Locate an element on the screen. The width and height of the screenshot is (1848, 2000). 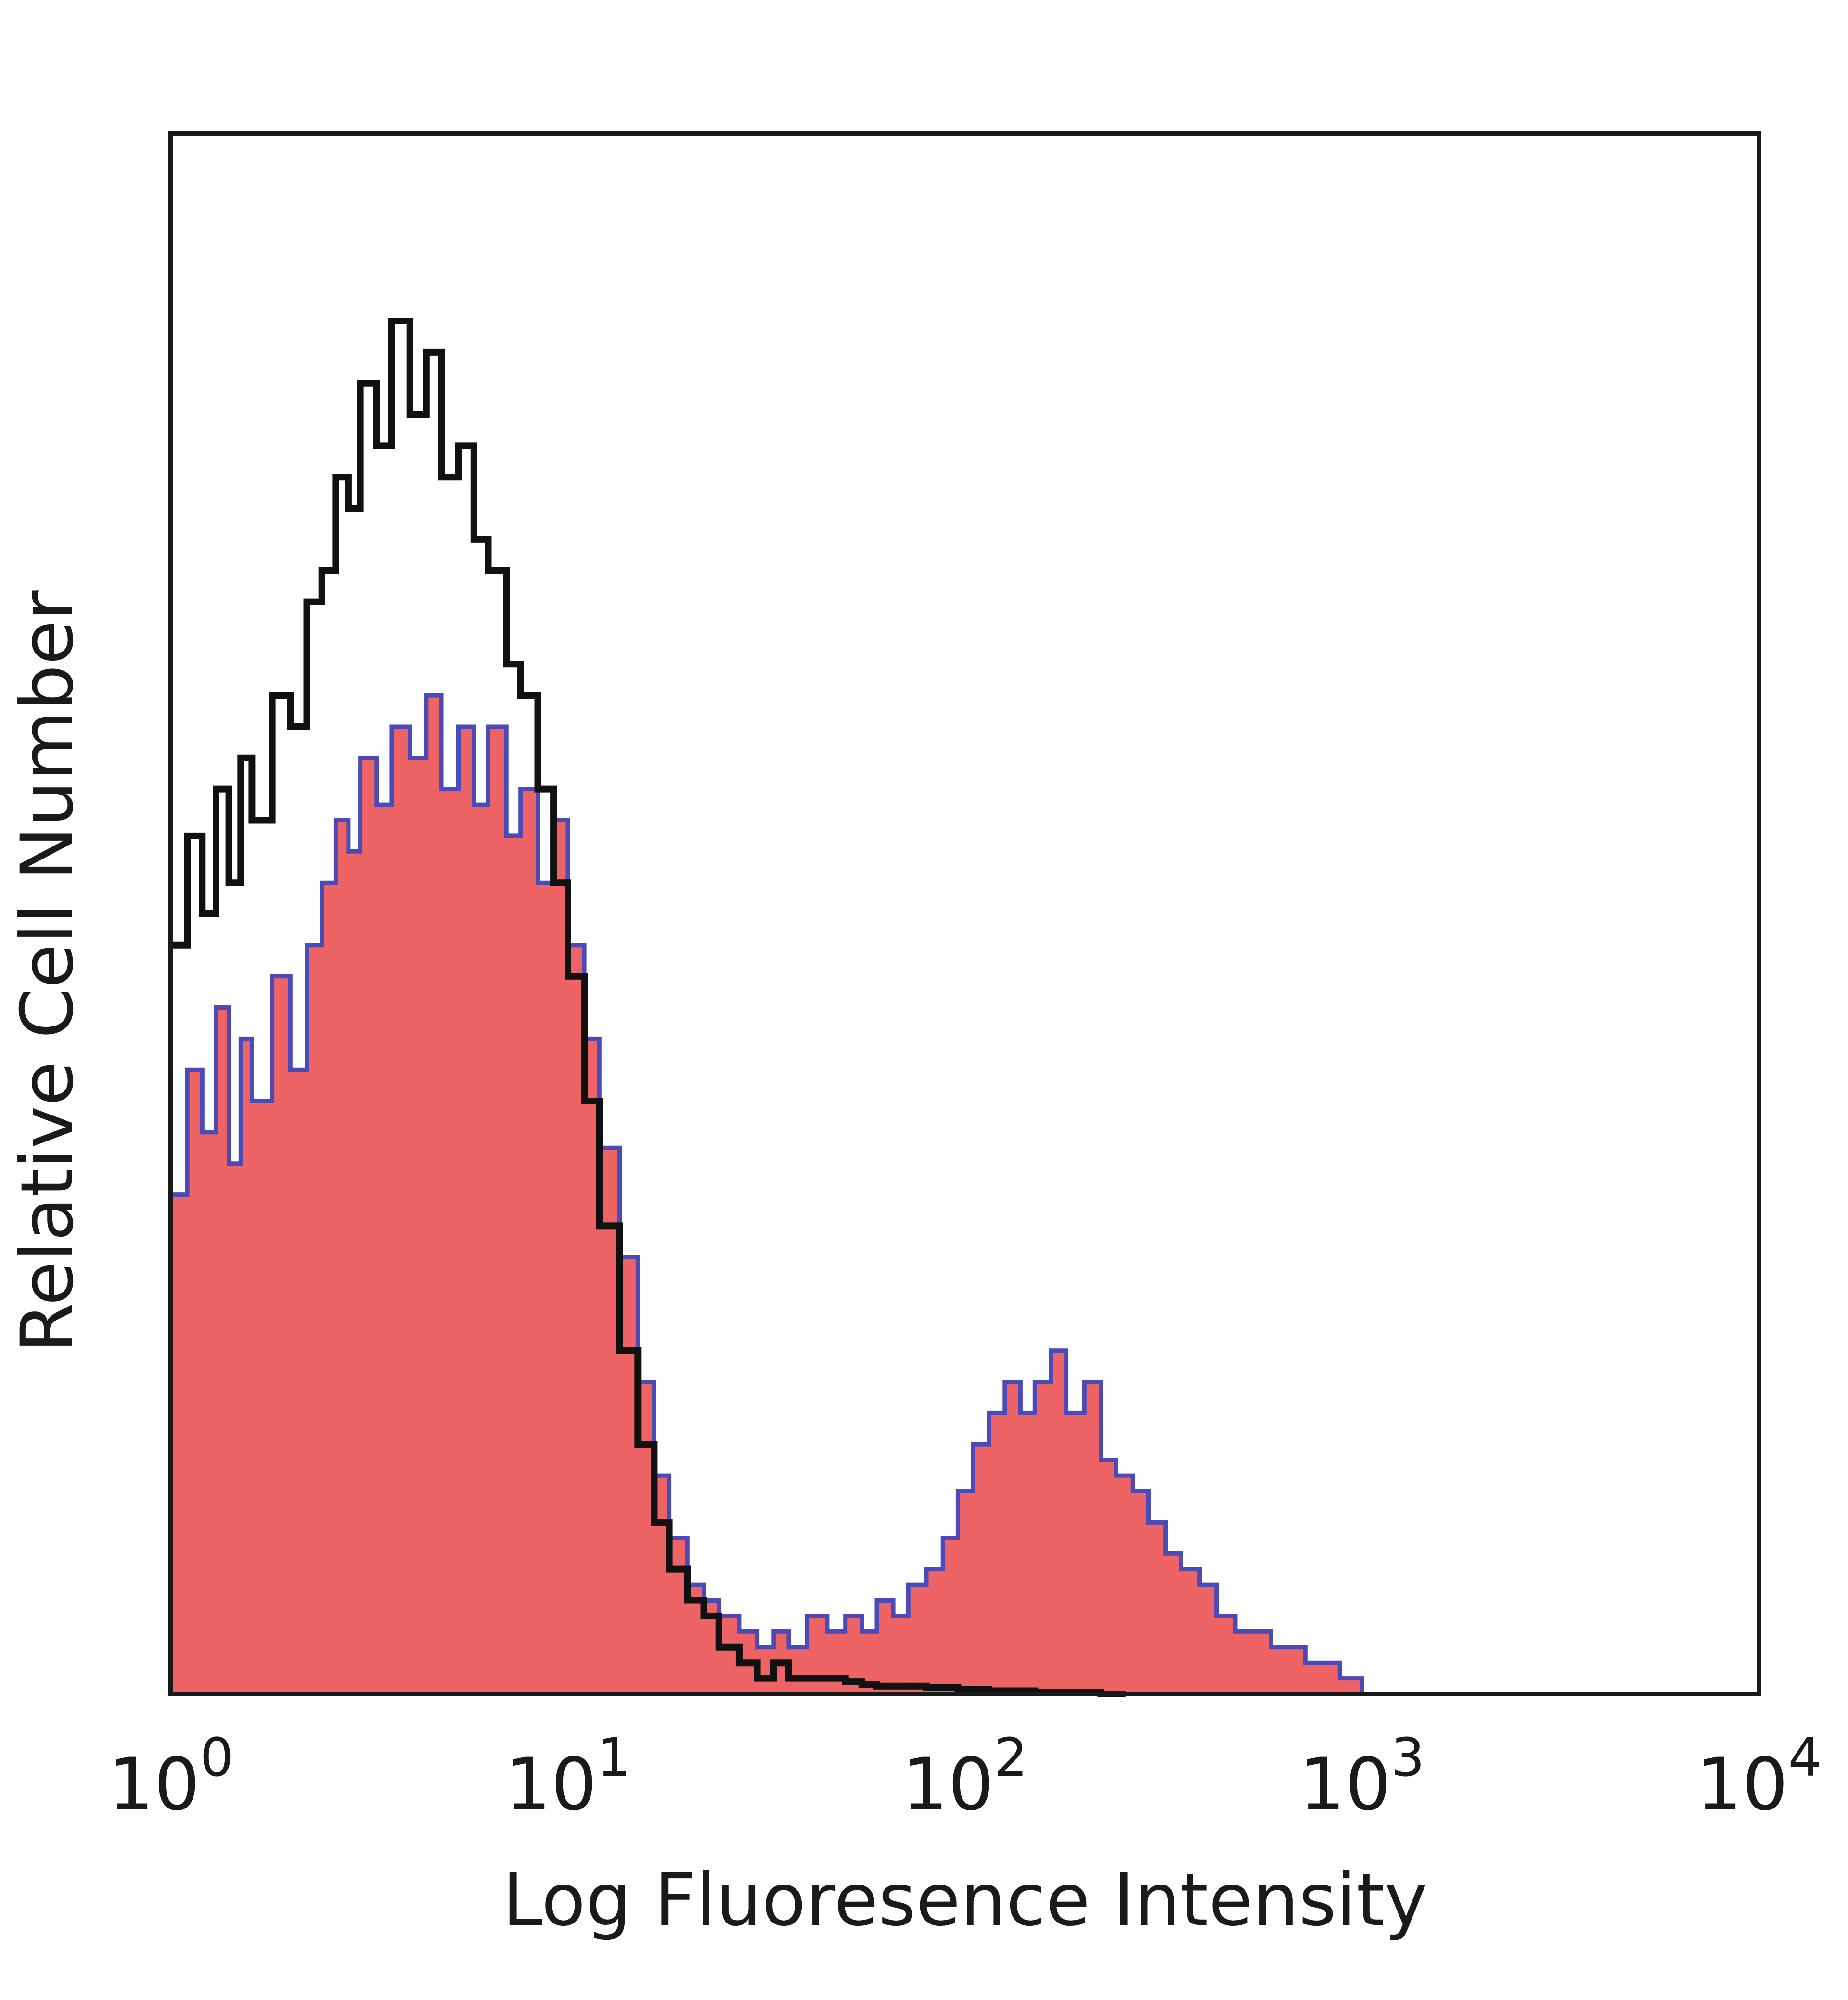
x-tick-labels: 10⁰ 10¹ 10² 10³ 10⁴ is located at coordinates (965, 1777).